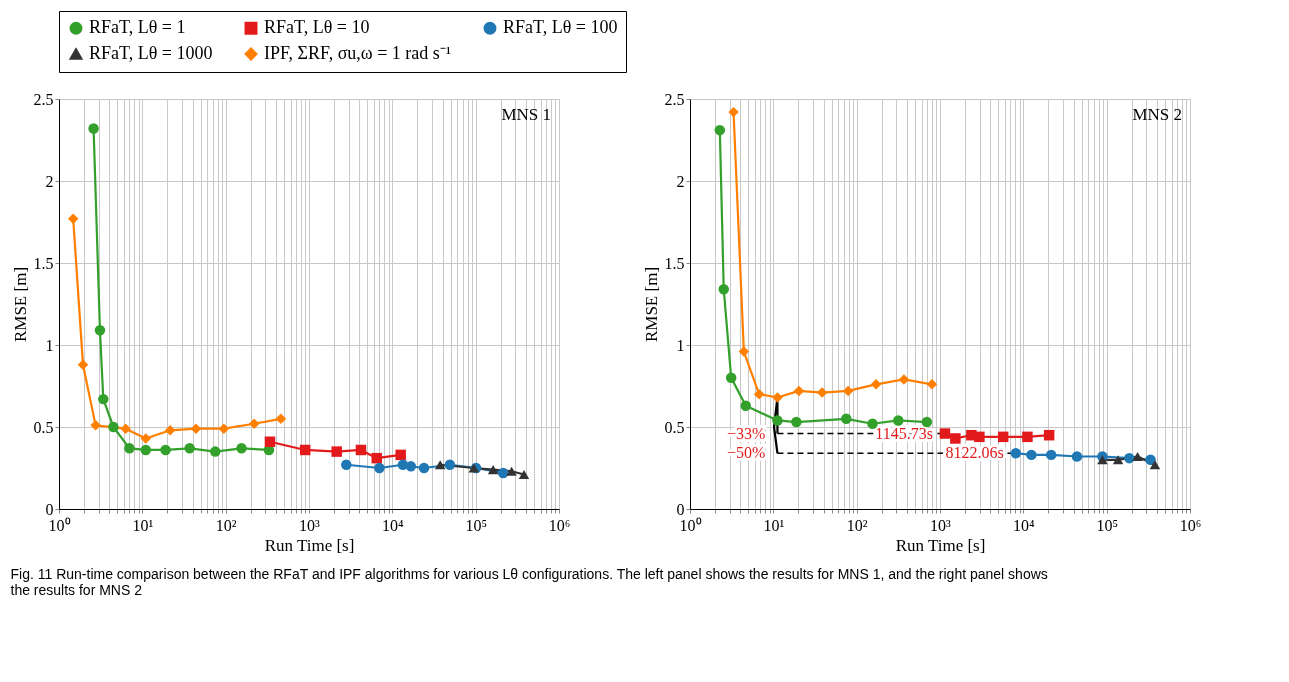 Image resolution: width=1289 pixels, height=682 pixels. I want to click on caption: Fig. 11 Run-time comparison between the RFaT and IPF algorithms for various Lθ configurations. The left panel shows the results for MNS 1, and the right panel shows the results for MNS 2, so click(529, 581).